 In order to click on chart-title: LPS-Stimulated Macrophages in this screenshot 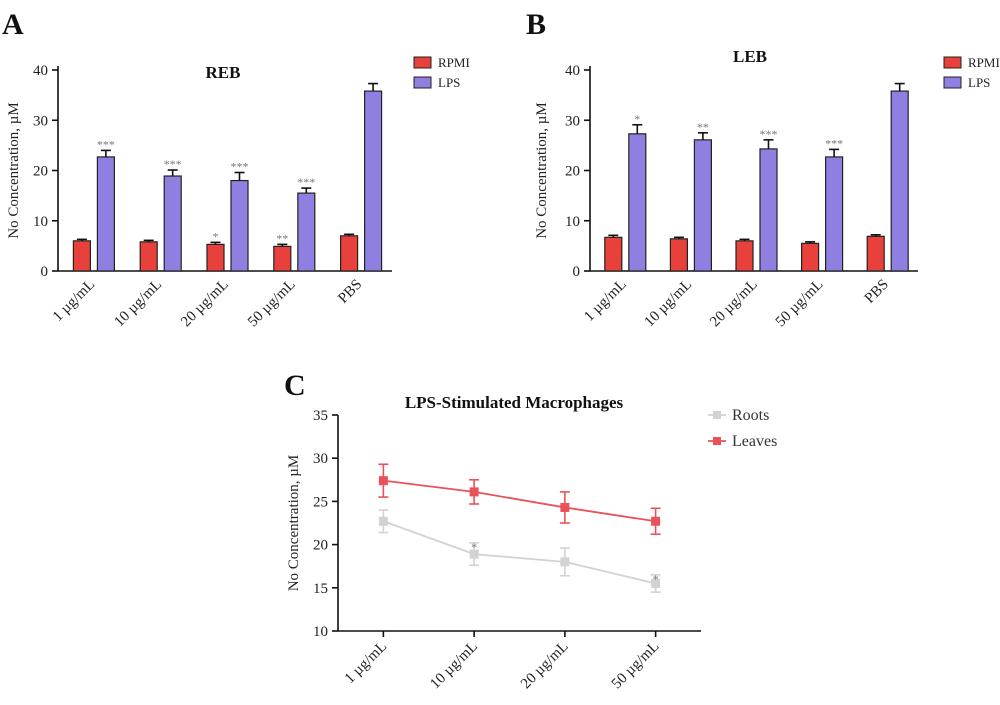, I will do `click(514, 402)`.